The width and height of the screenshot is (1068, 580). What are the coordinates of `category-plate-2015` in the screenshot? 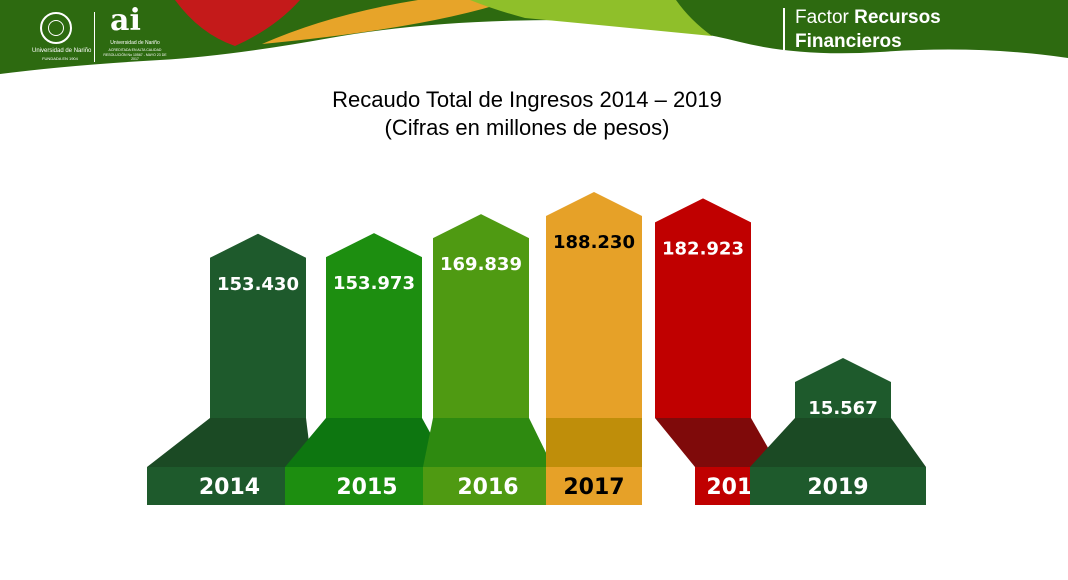 It's located at (367, 486).